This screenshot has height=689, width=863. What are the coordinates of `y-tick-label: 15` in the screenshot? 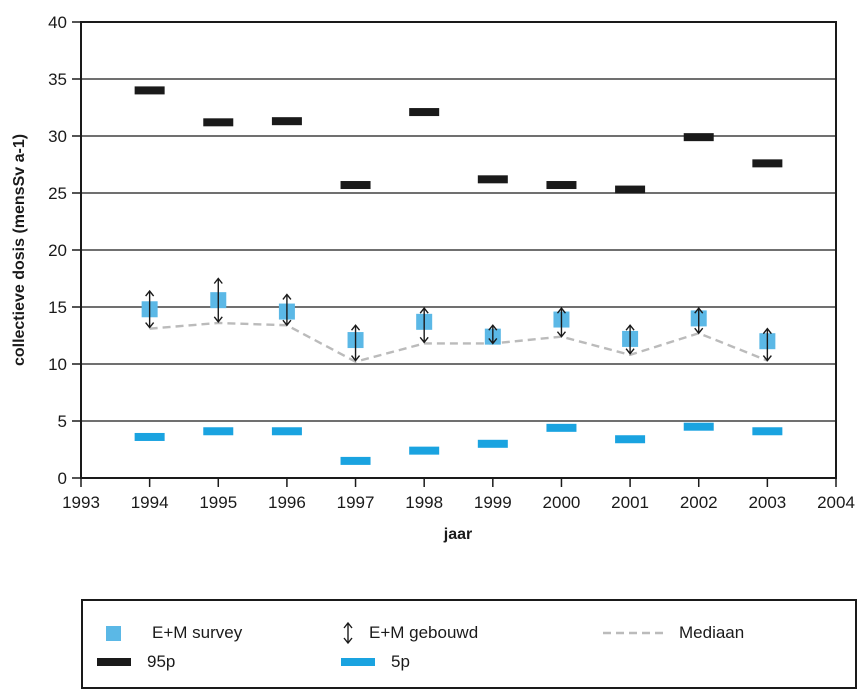 It's located at (57, 307).